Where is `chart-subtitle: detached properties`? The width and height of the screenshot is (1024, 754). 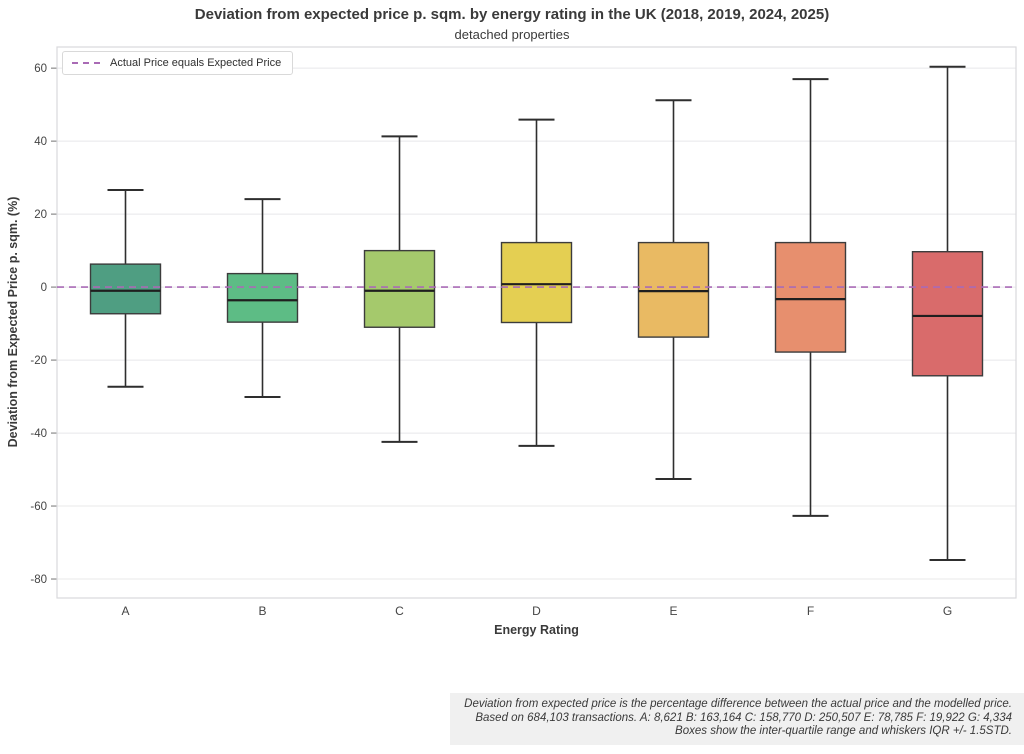 chart-subtitle: detached properties is located at coordinates (512, 34).